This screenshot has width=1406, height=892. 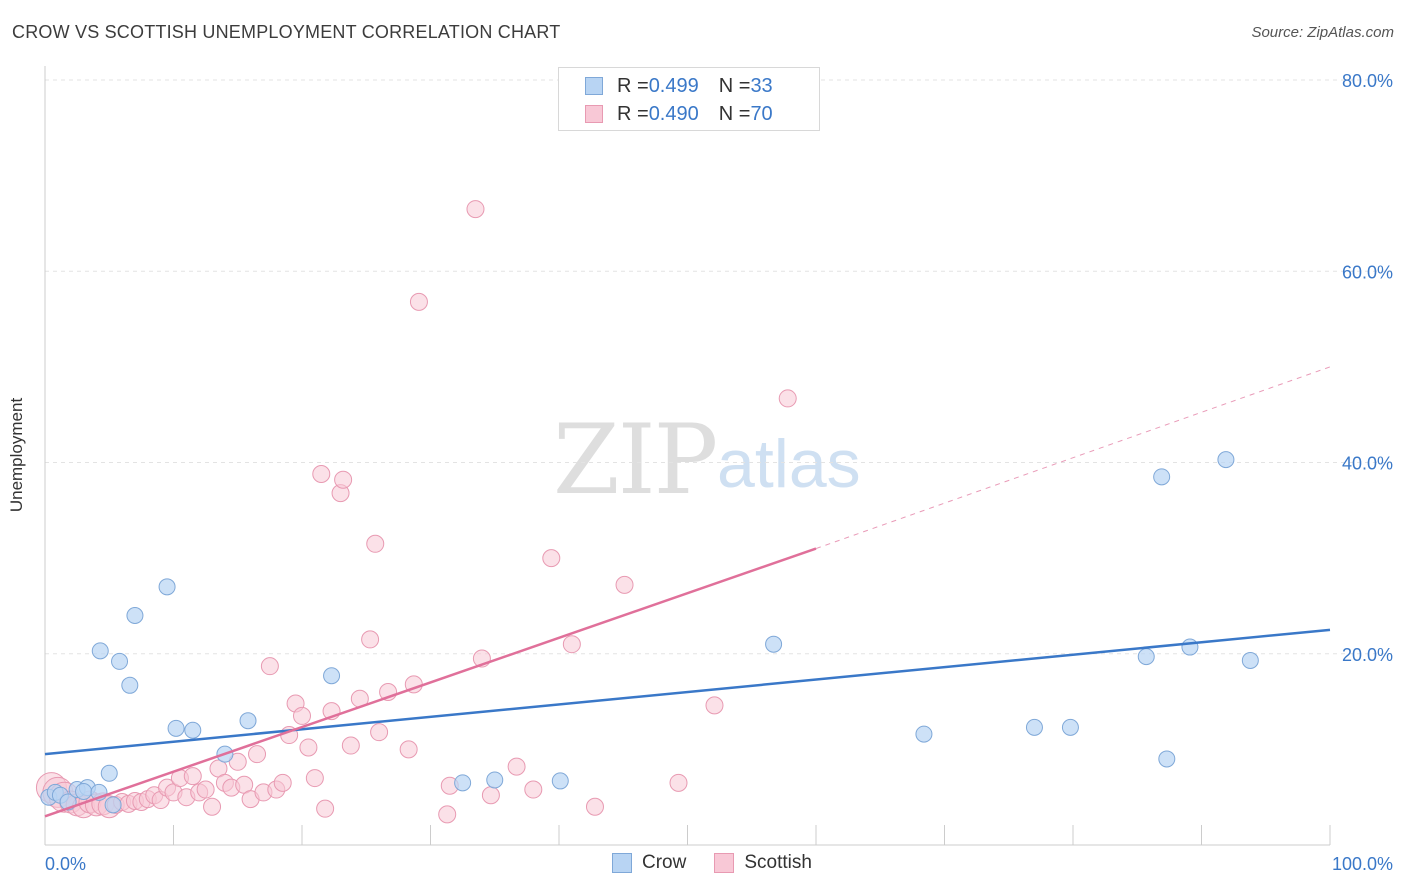 What do you see at coordinates (789, 464) in the screenshot?
I see `watermark-atlas: atlas` at bounding box center [789, 464].